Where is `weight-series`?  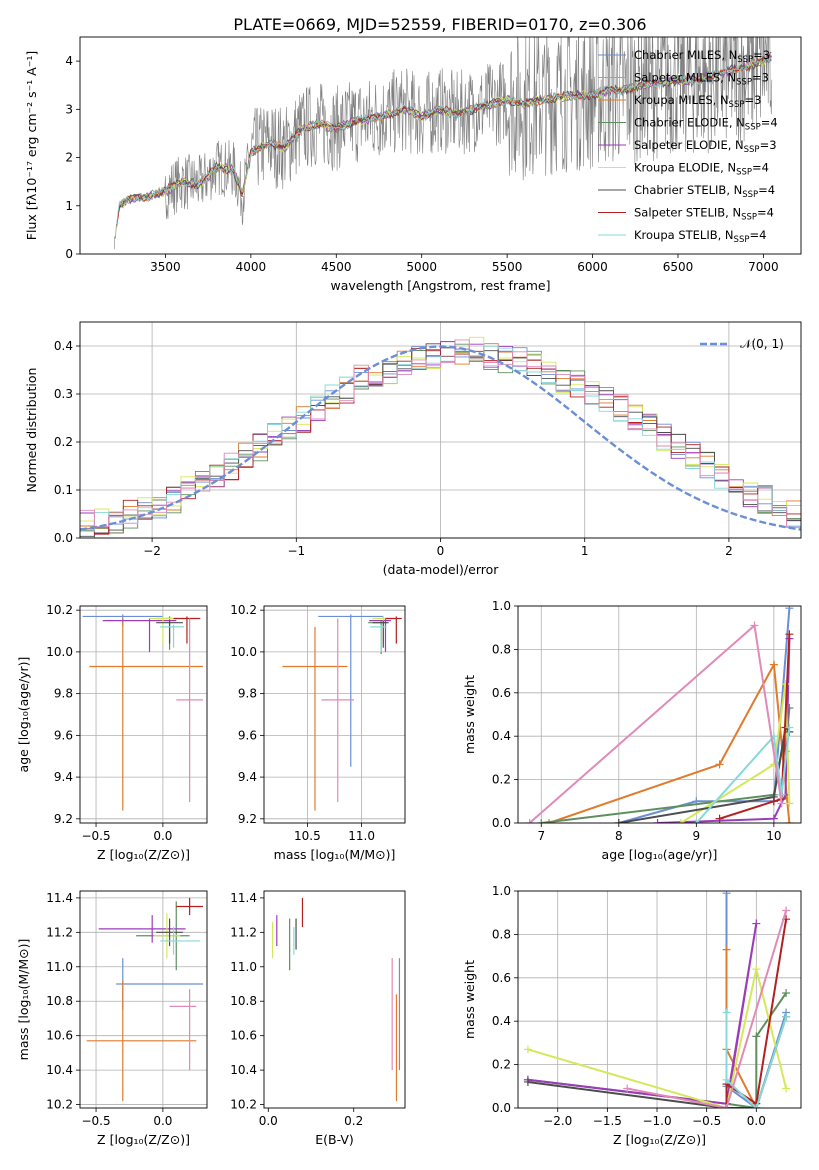
weight-series is located at coordinates (657, 999).